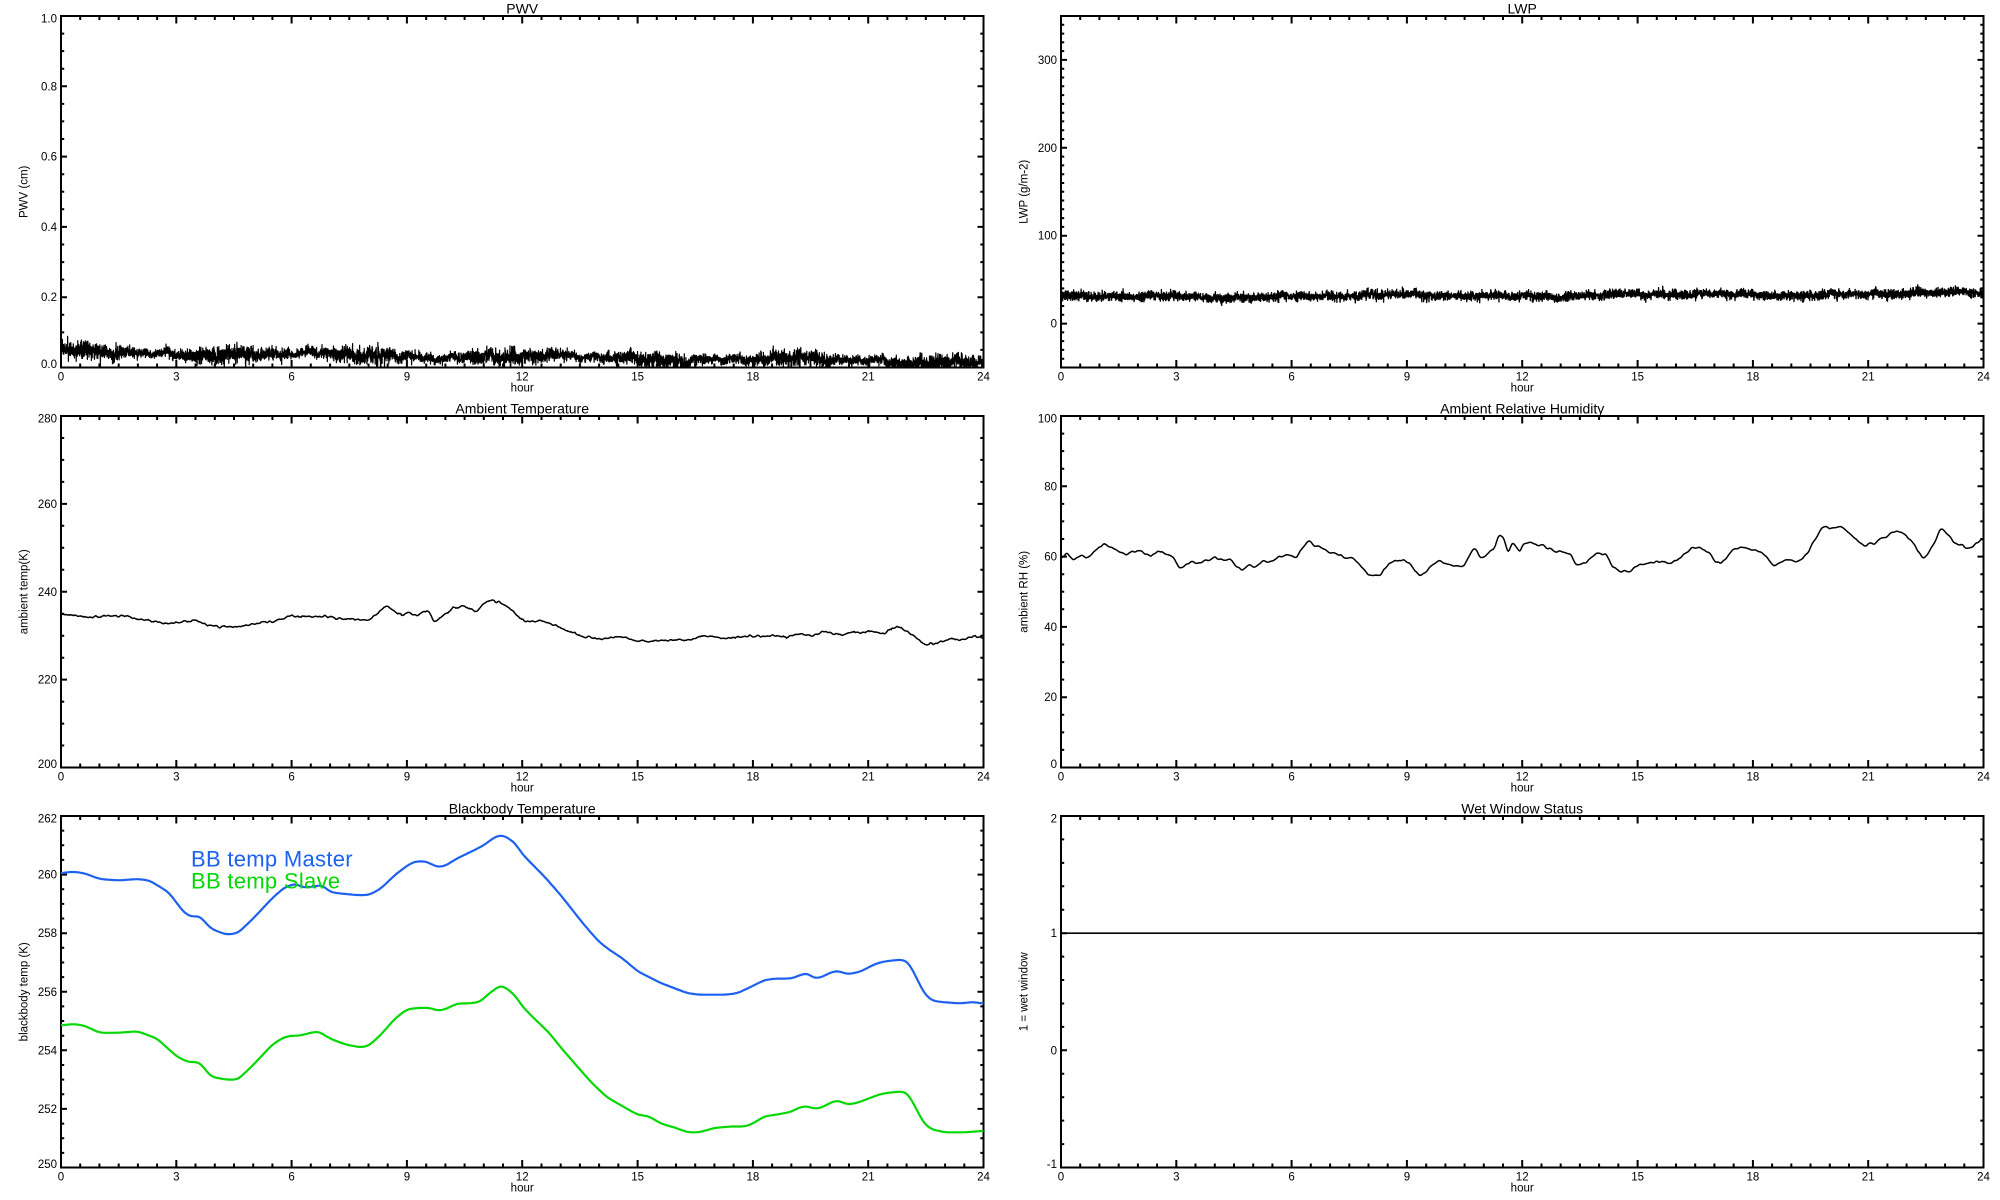  Describe the element at coordinates (25, 991) in the screenshot. I see `svg-text: blackbody temp (K)` at that location.